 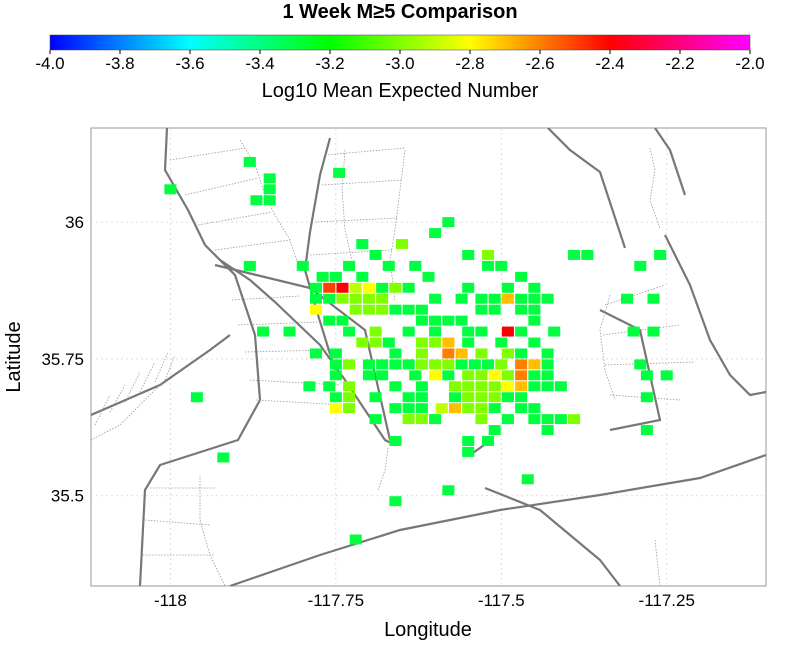 I want to click on x-tick-label: -117.25, so click(x=667, y=600).